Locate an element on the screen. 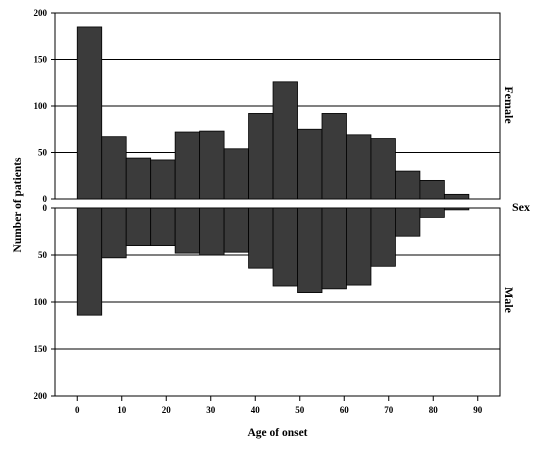  y-tick-label-male-100: 100 is located at coordinates (41, 302).